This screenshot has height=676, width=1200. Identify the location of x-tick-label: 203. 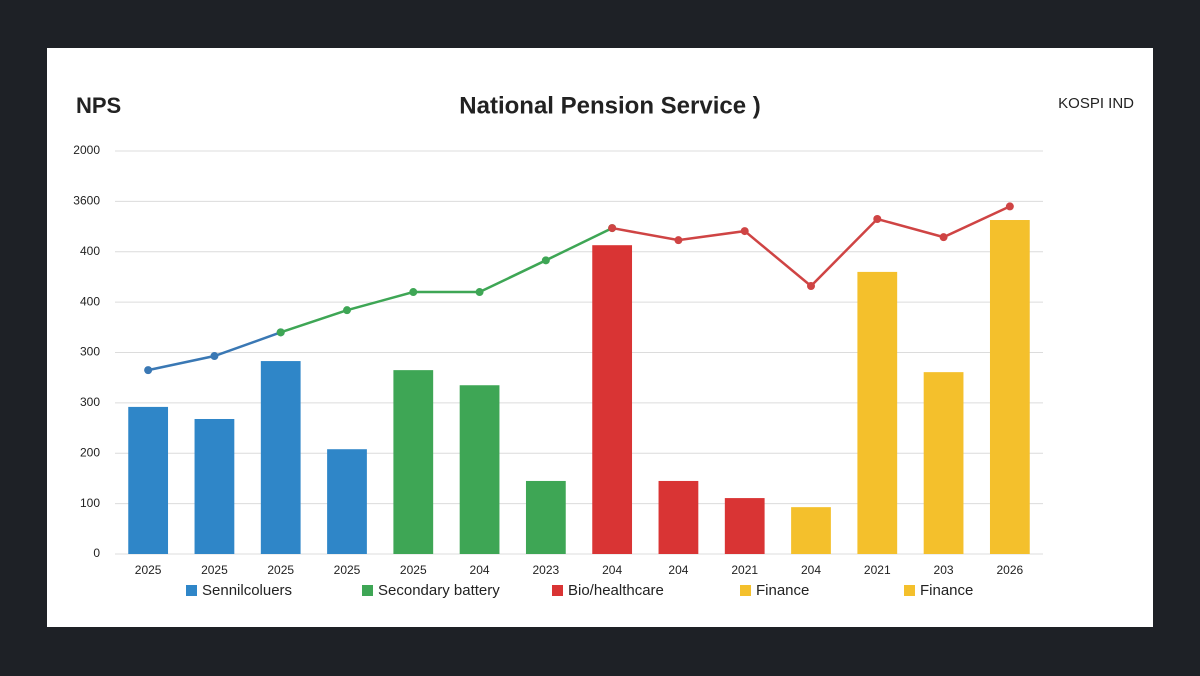
(944, 570).